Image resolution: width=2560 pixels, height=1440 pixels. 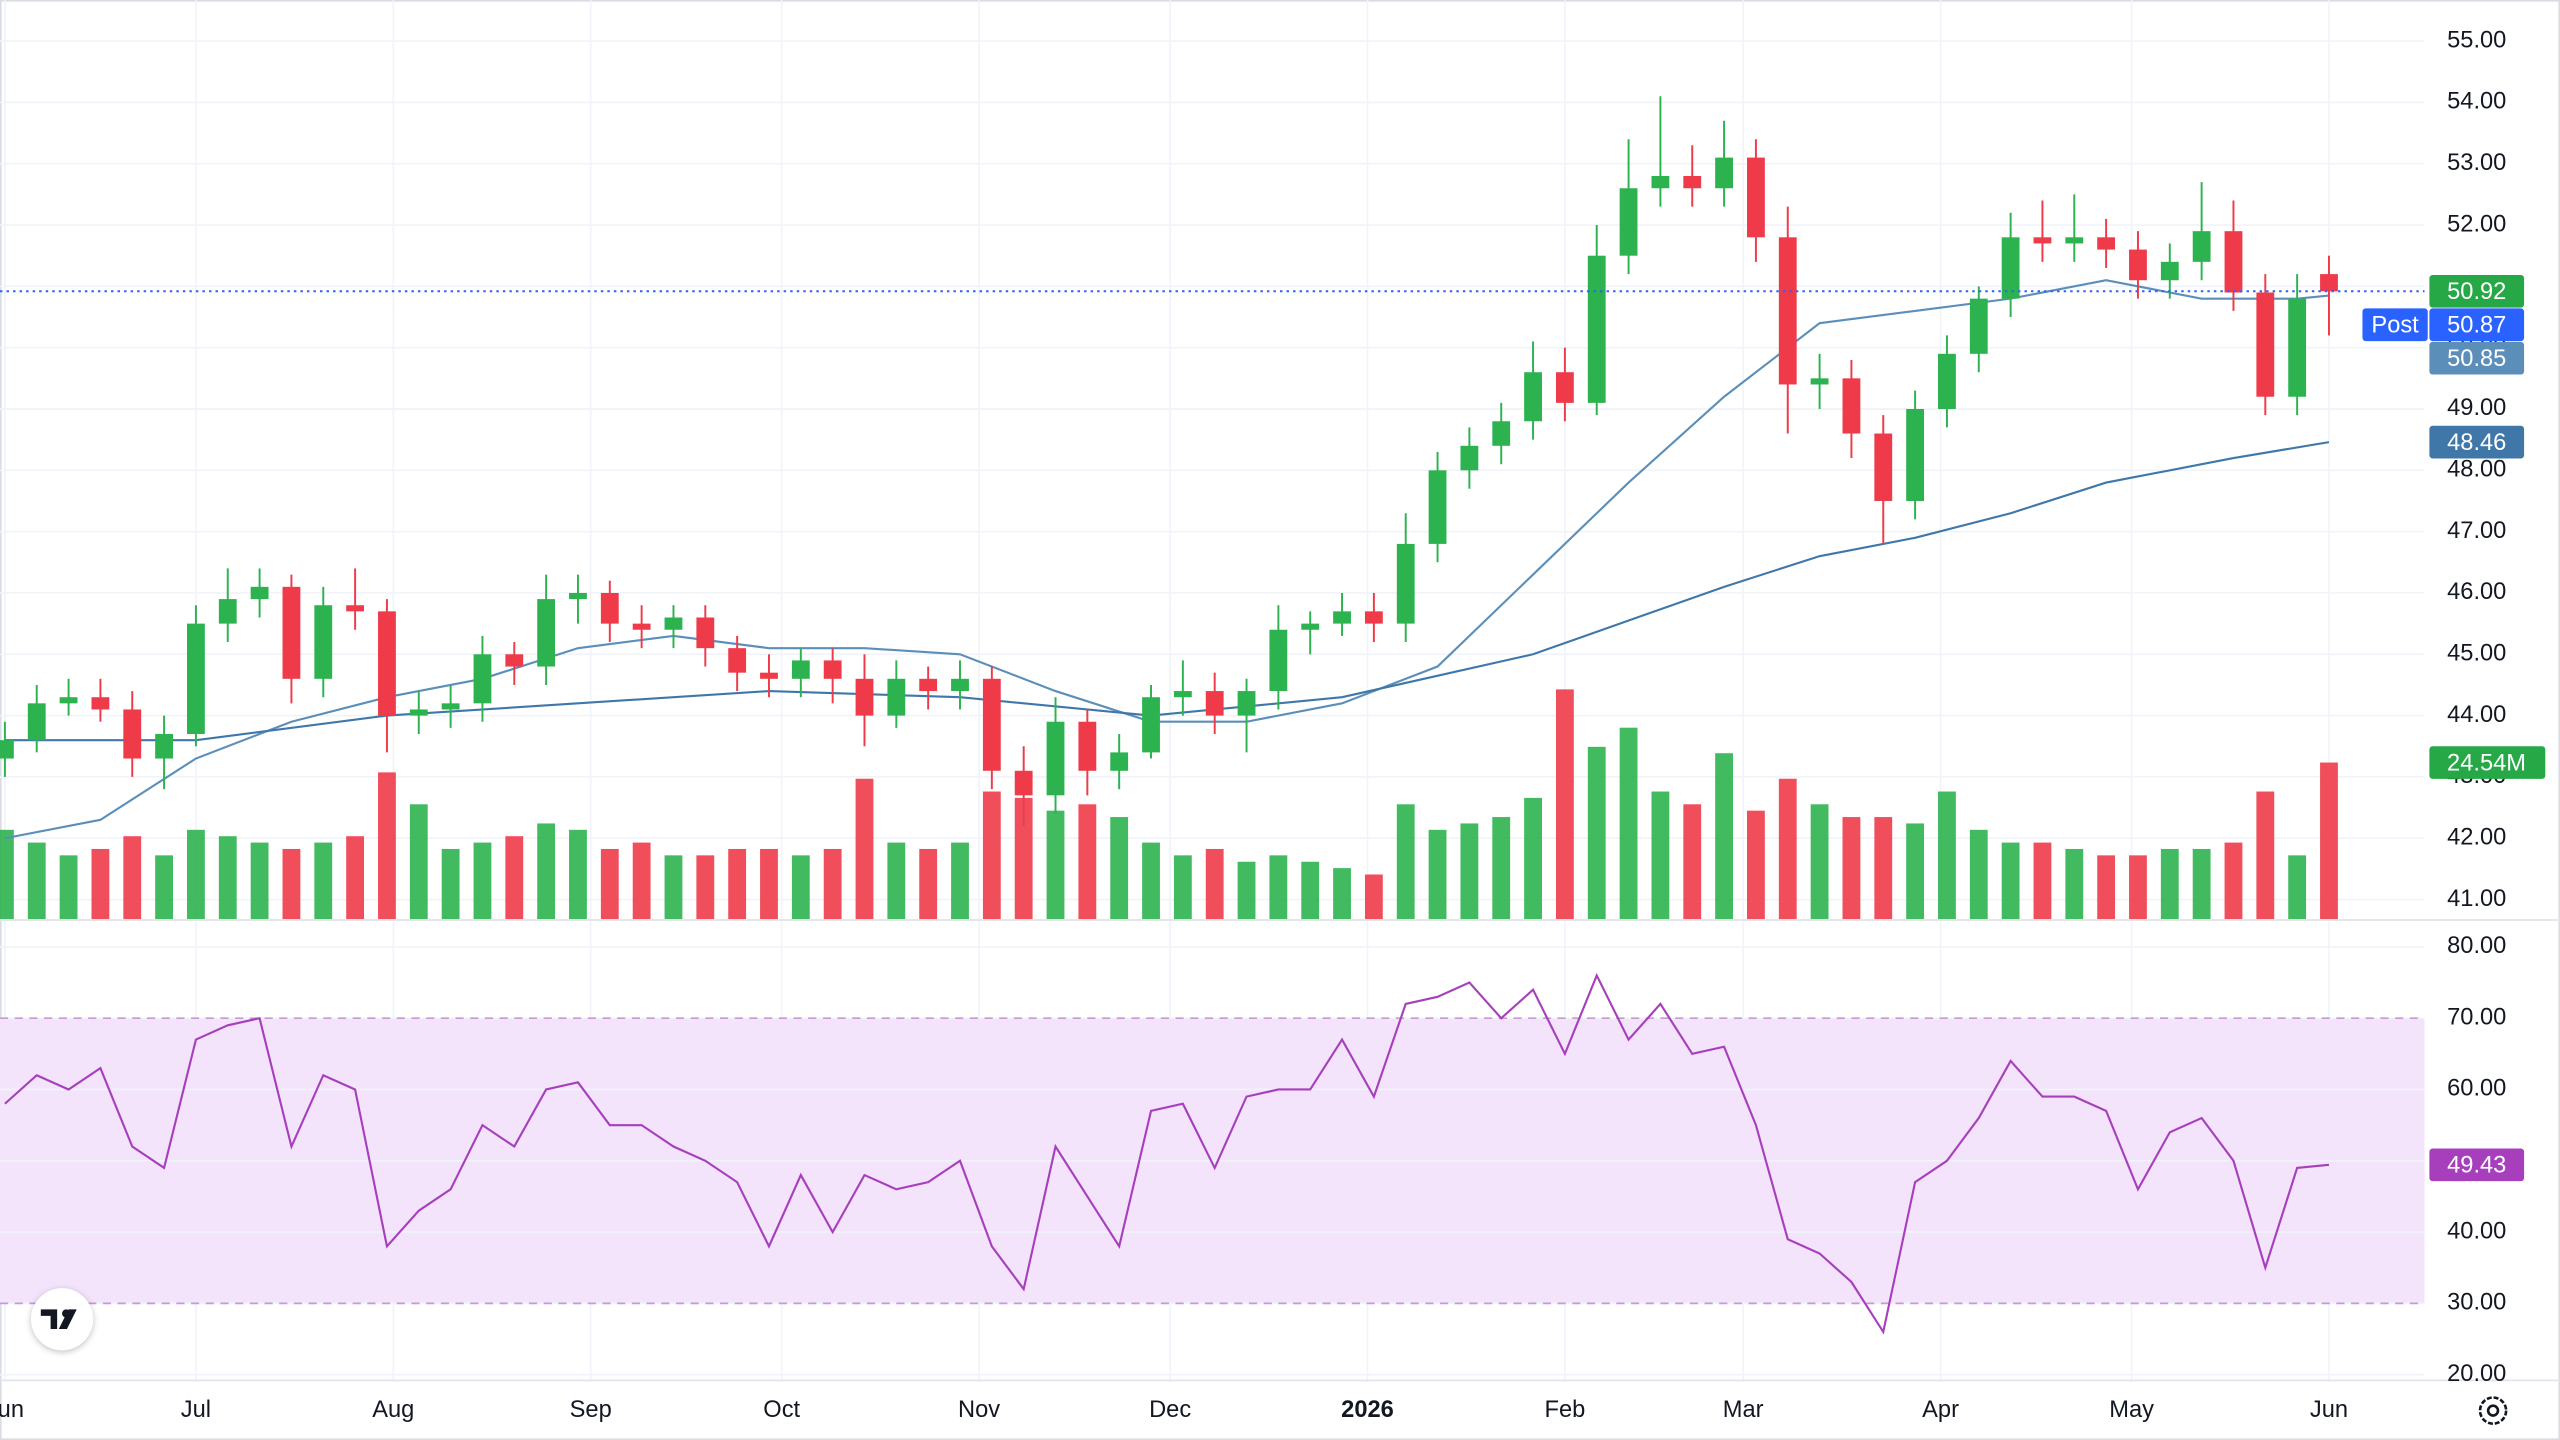 I want to click on x-tick-label: Jun, so click(x=2329, y=1410).